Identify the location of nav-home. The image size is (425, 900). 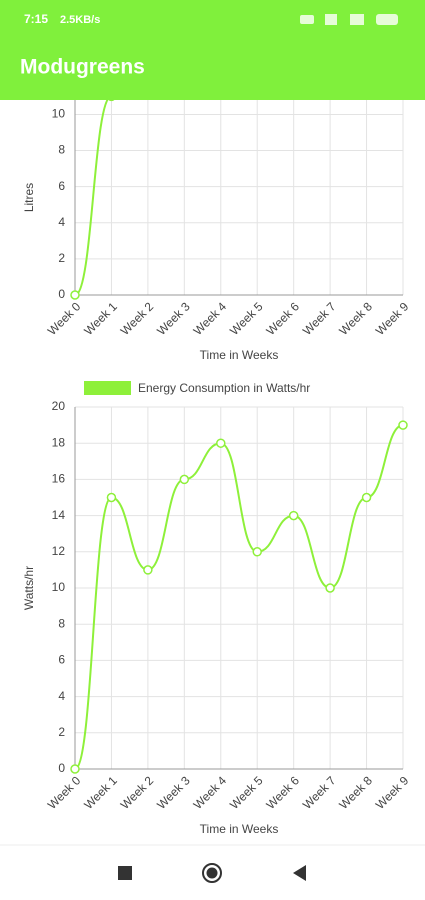
(212, 873).